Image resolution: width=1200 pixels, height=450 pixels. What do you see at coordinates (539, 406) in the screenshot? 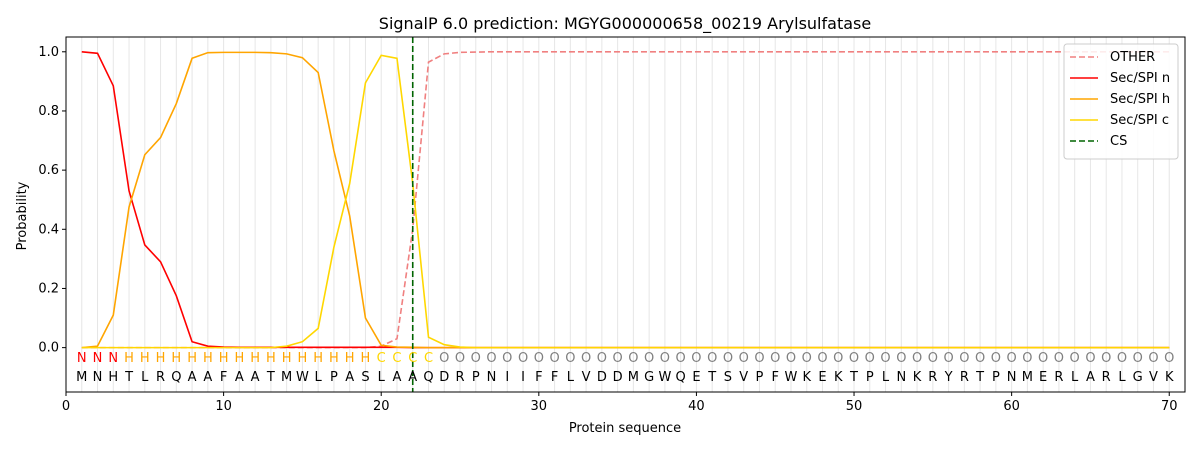
I see `x-tick-label: 30` at bounding box center [539, 406].